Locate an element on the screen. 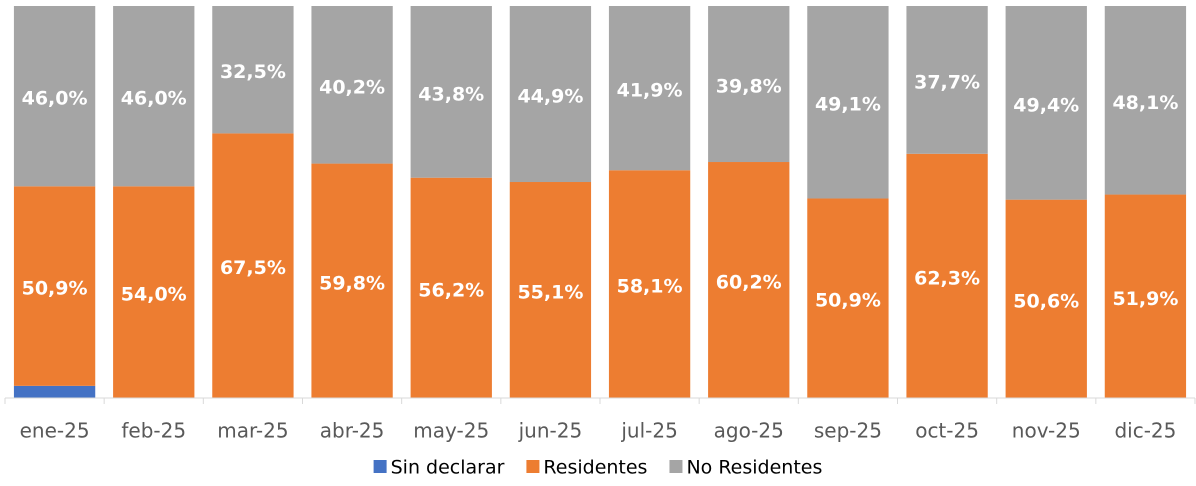 This screenshot has width=1196, height=486. data-label: 55,1% is located at coordinates (550, 293).